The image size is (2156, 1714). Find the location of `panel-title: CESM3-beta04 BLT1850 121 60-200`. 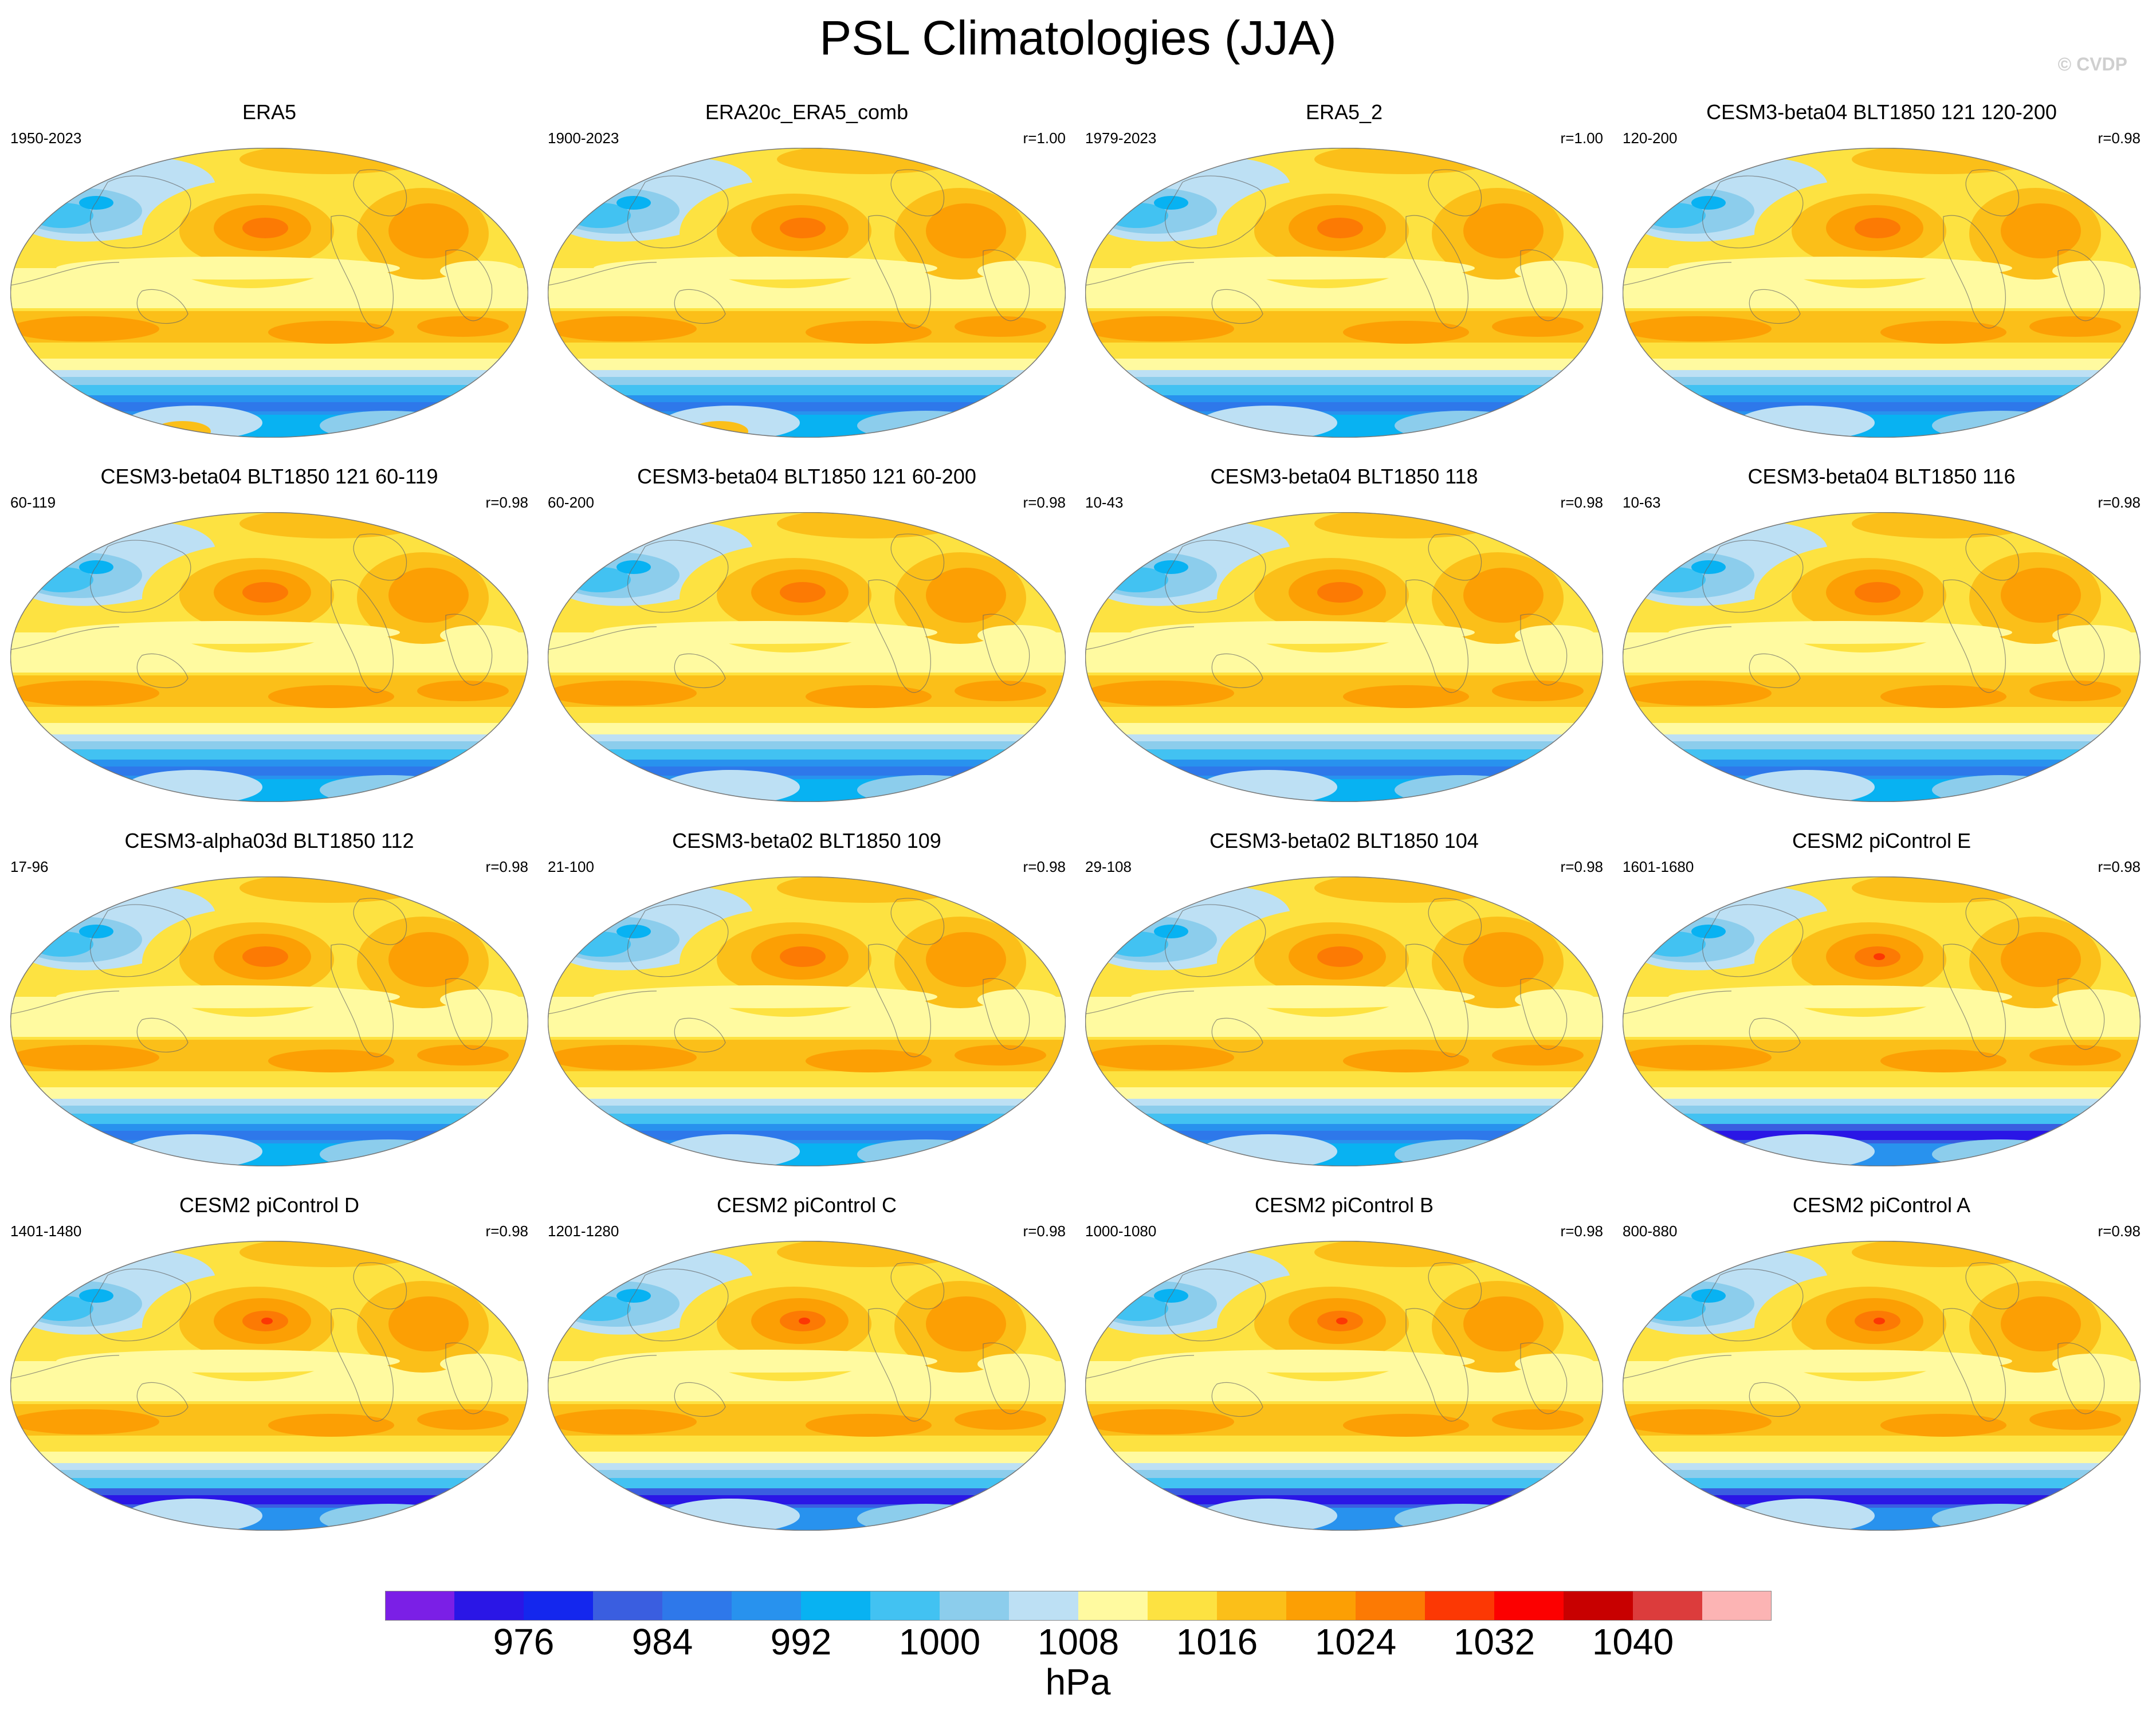

panel-title: CESM3-beta04 BLT1850 121 60-200 is located at coordinates (806, 476).